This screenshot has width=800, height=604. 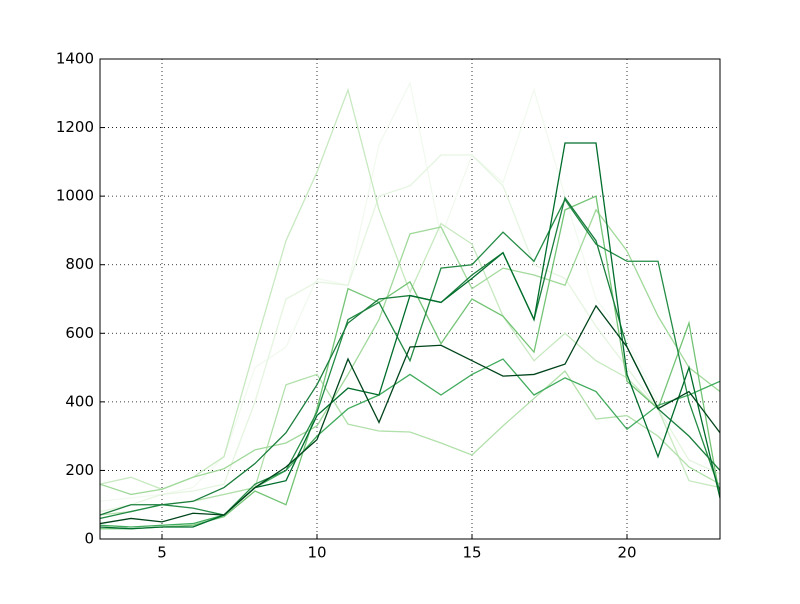 I want to click on y-tick-label: 1000, so click(x=75, y=196).